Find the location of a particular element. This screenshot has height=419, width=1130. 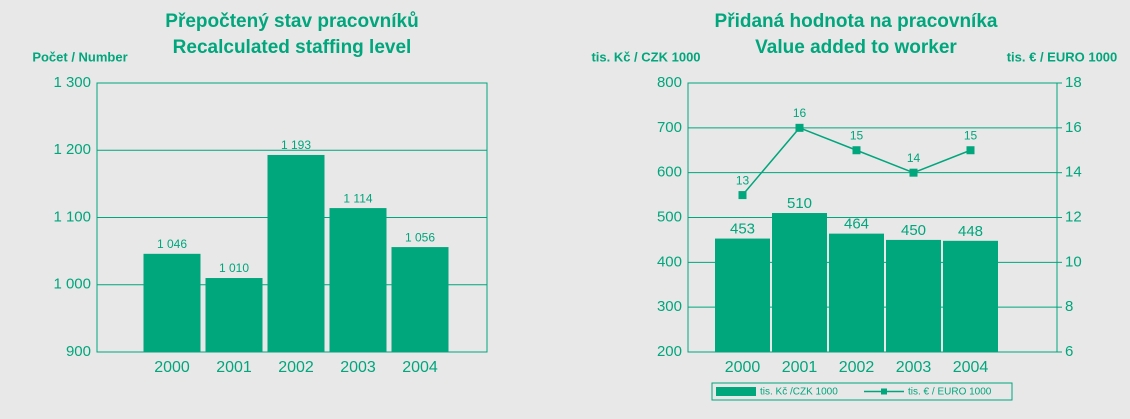

chart-title: Přidaná hodnota na pracovníka is located at coordinates (856, 21).